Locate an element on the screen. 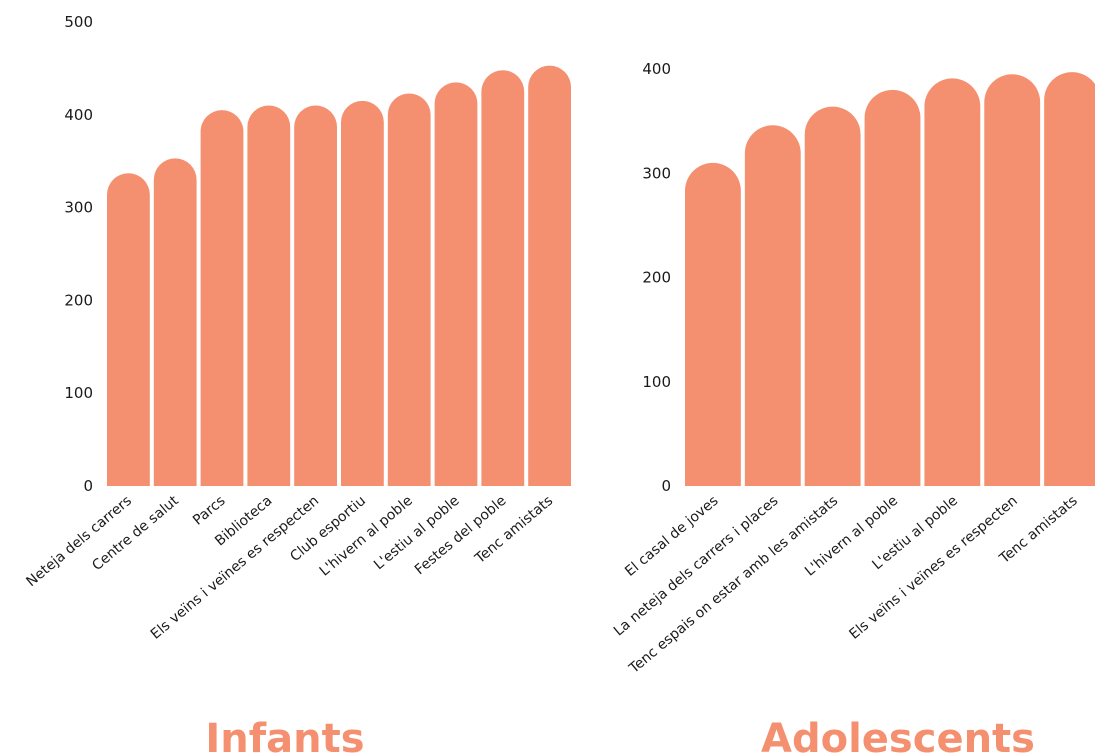 The image size is (1095, 756). adolescents-title: Adolescents is located at coordinates (898, 736).